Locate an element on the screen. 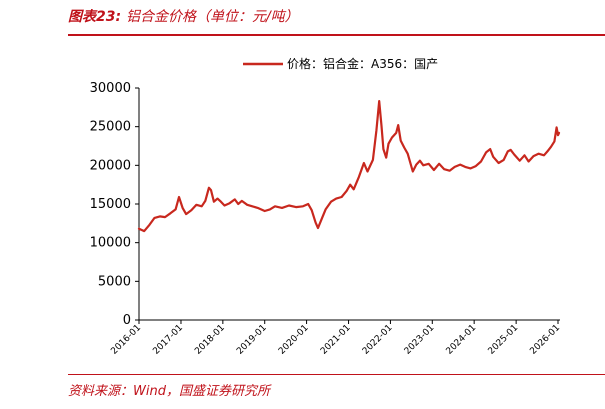 This screenshot has height=409, width=605. x-tick-label: 2024-01 is located at coordinates (462, 340).